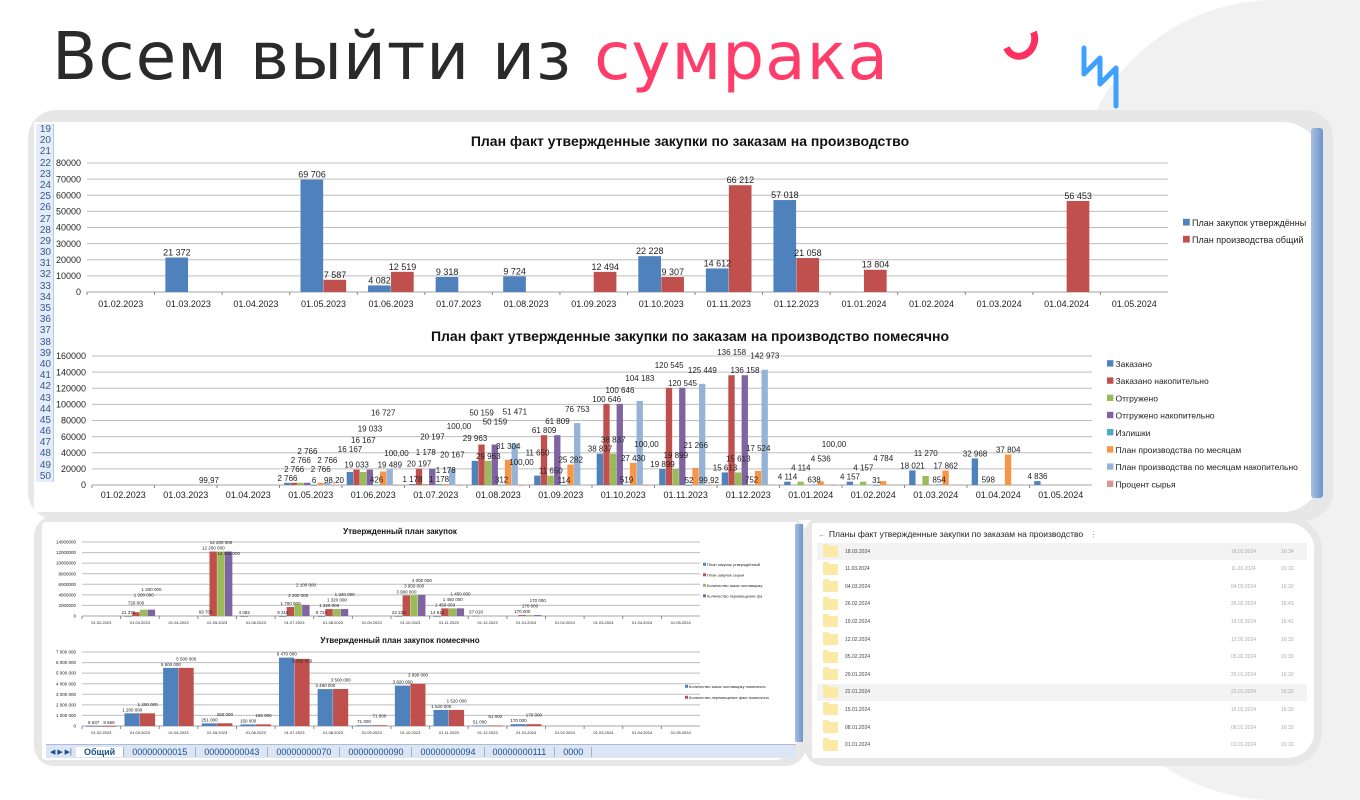  I want to click on x-tick-label: 01.04.2024, so click(1066, 304).